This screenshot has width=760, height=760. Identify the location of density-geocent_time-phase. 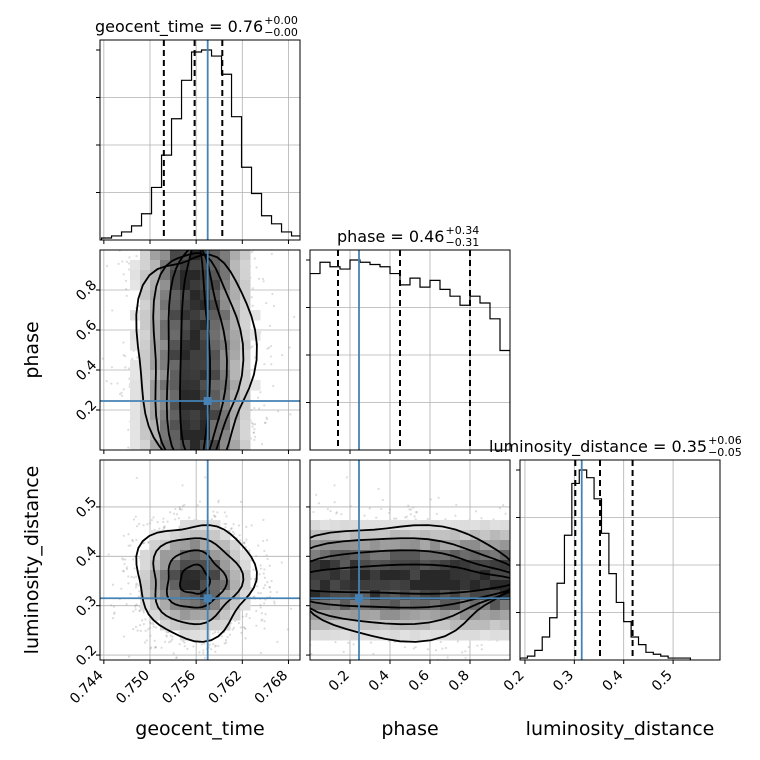
(198, 350).